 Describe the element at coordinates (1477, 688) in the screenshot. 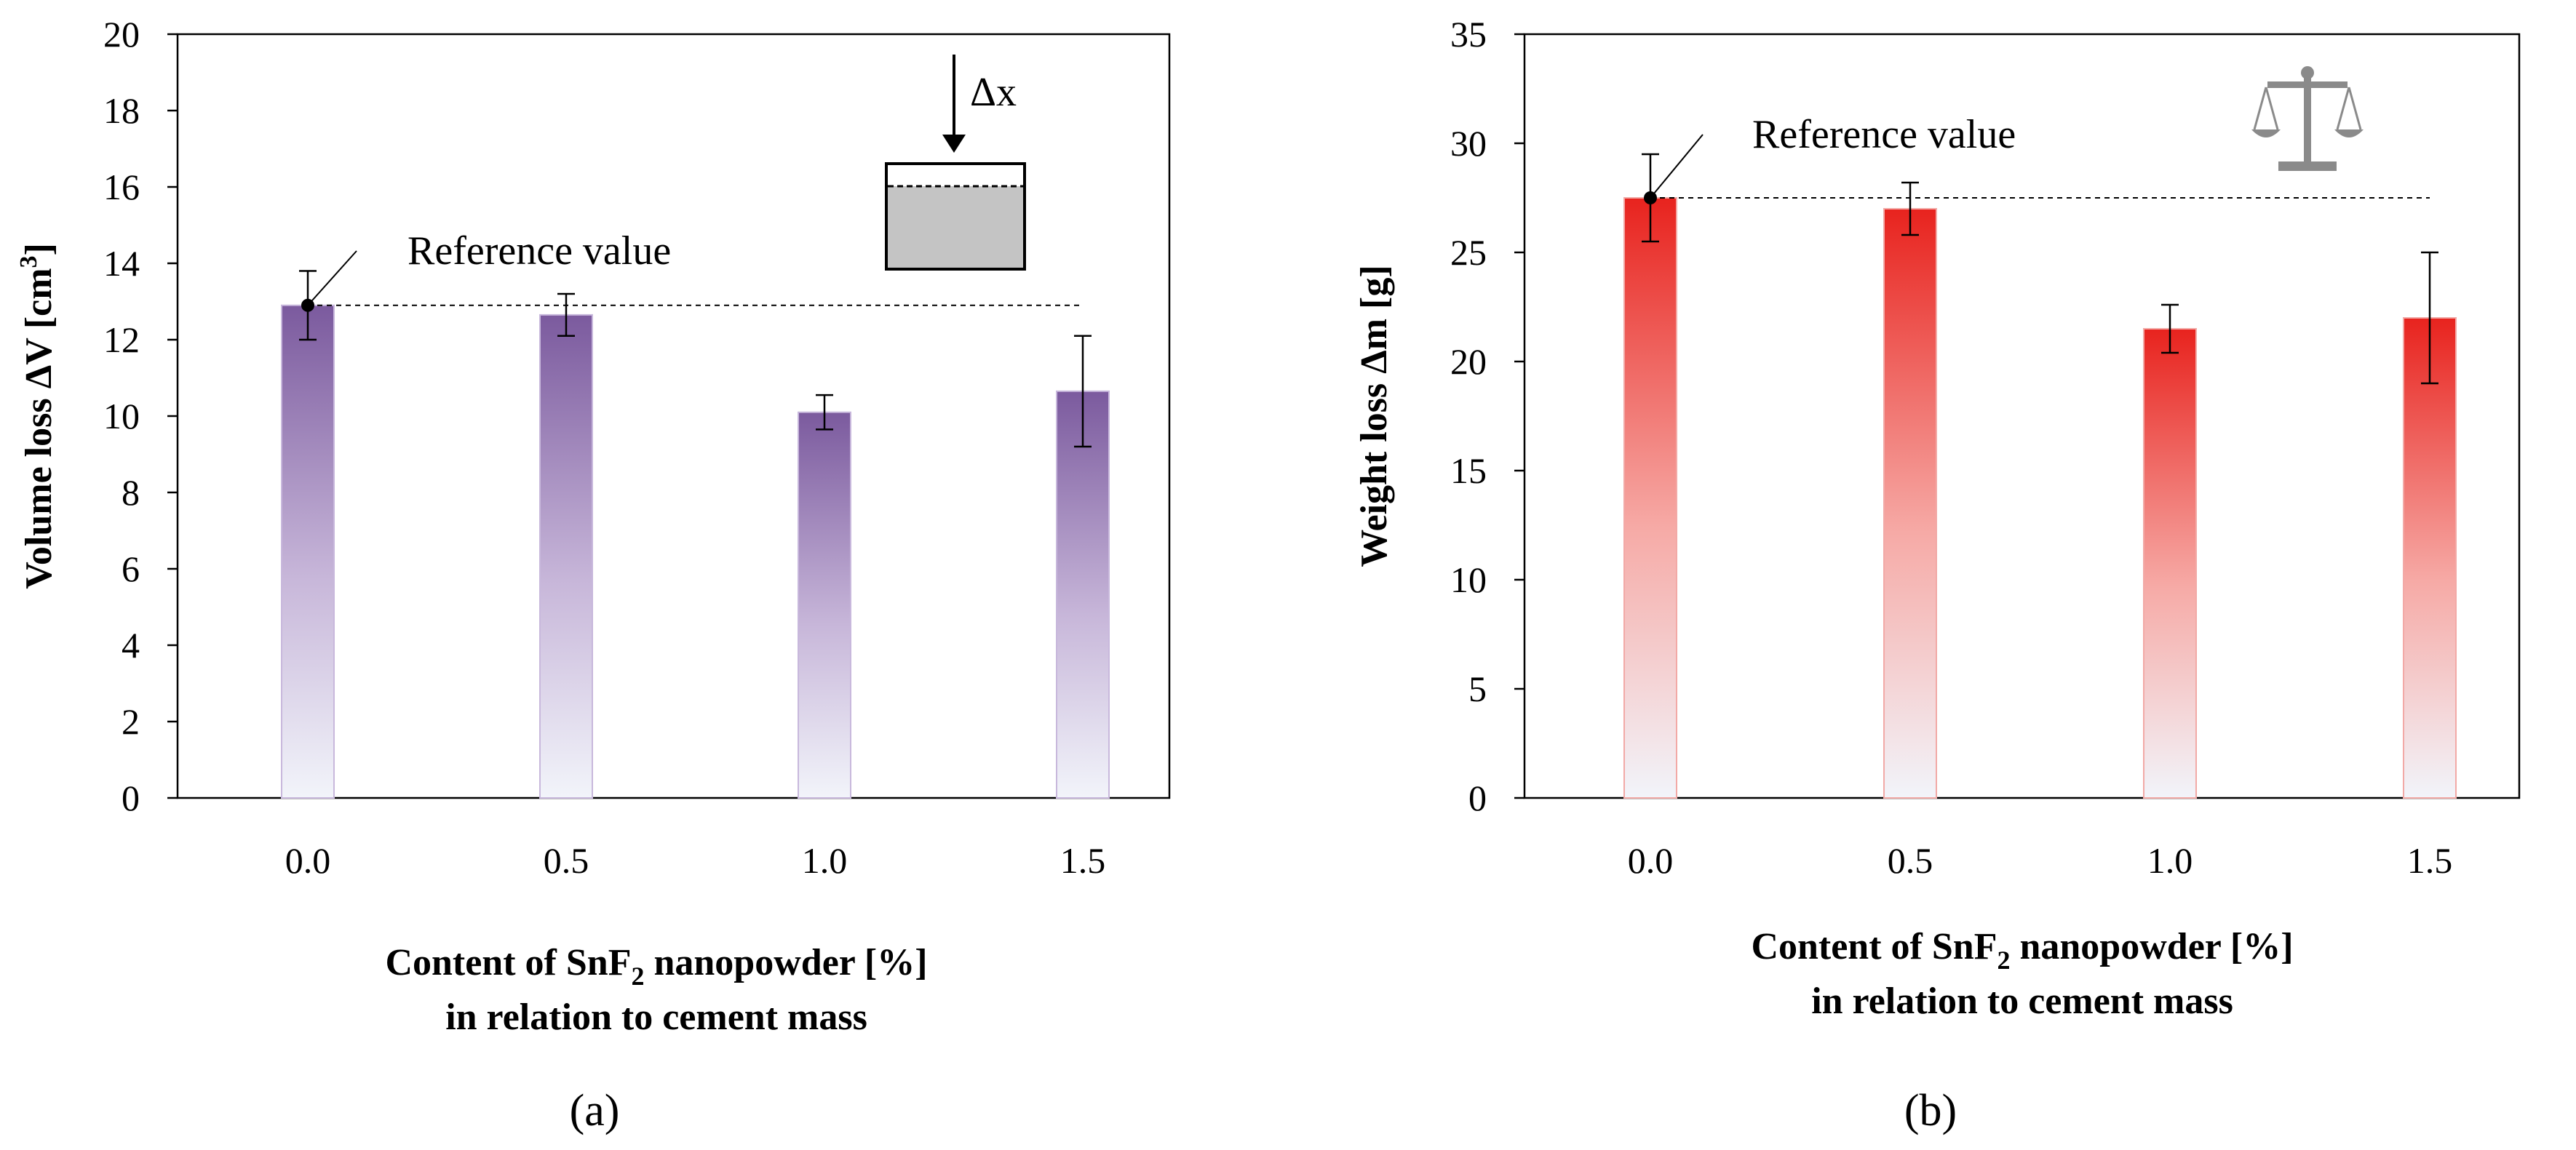

I see `y-tick-label: 5` at that location.